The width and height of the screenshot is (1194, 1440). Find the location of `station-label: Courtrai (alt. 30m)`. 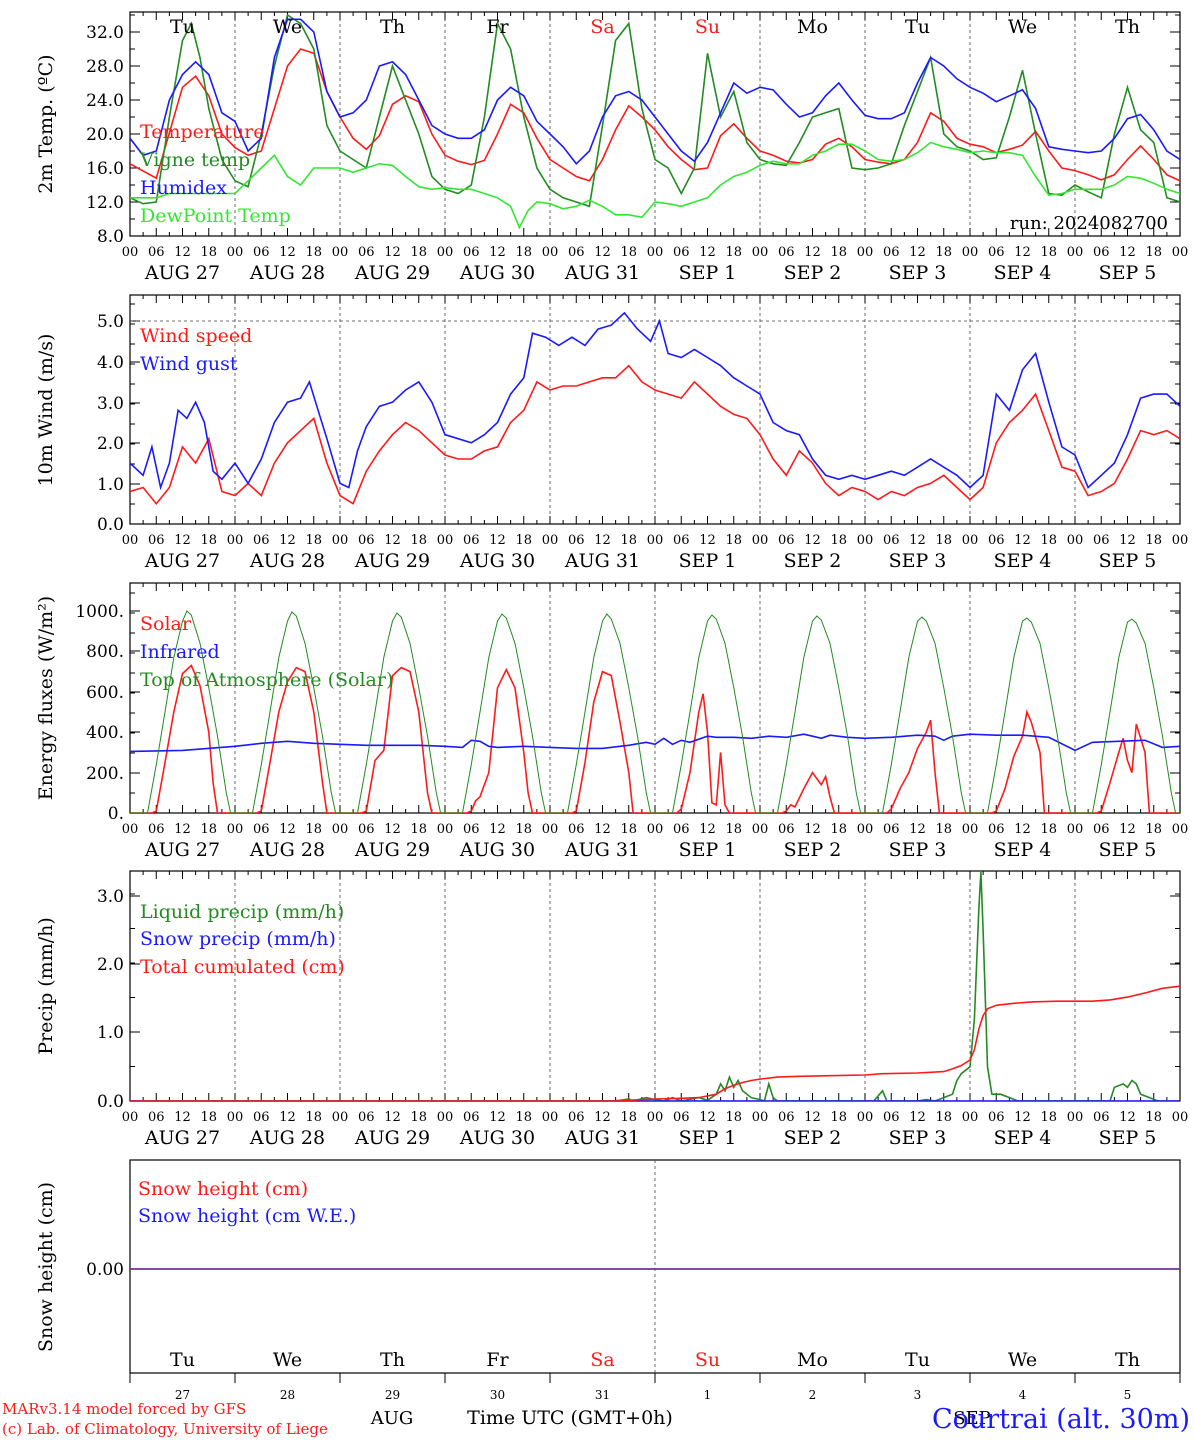

station-label: Courtrai (alt. 30m) is located at coordinates (1061, 1419).